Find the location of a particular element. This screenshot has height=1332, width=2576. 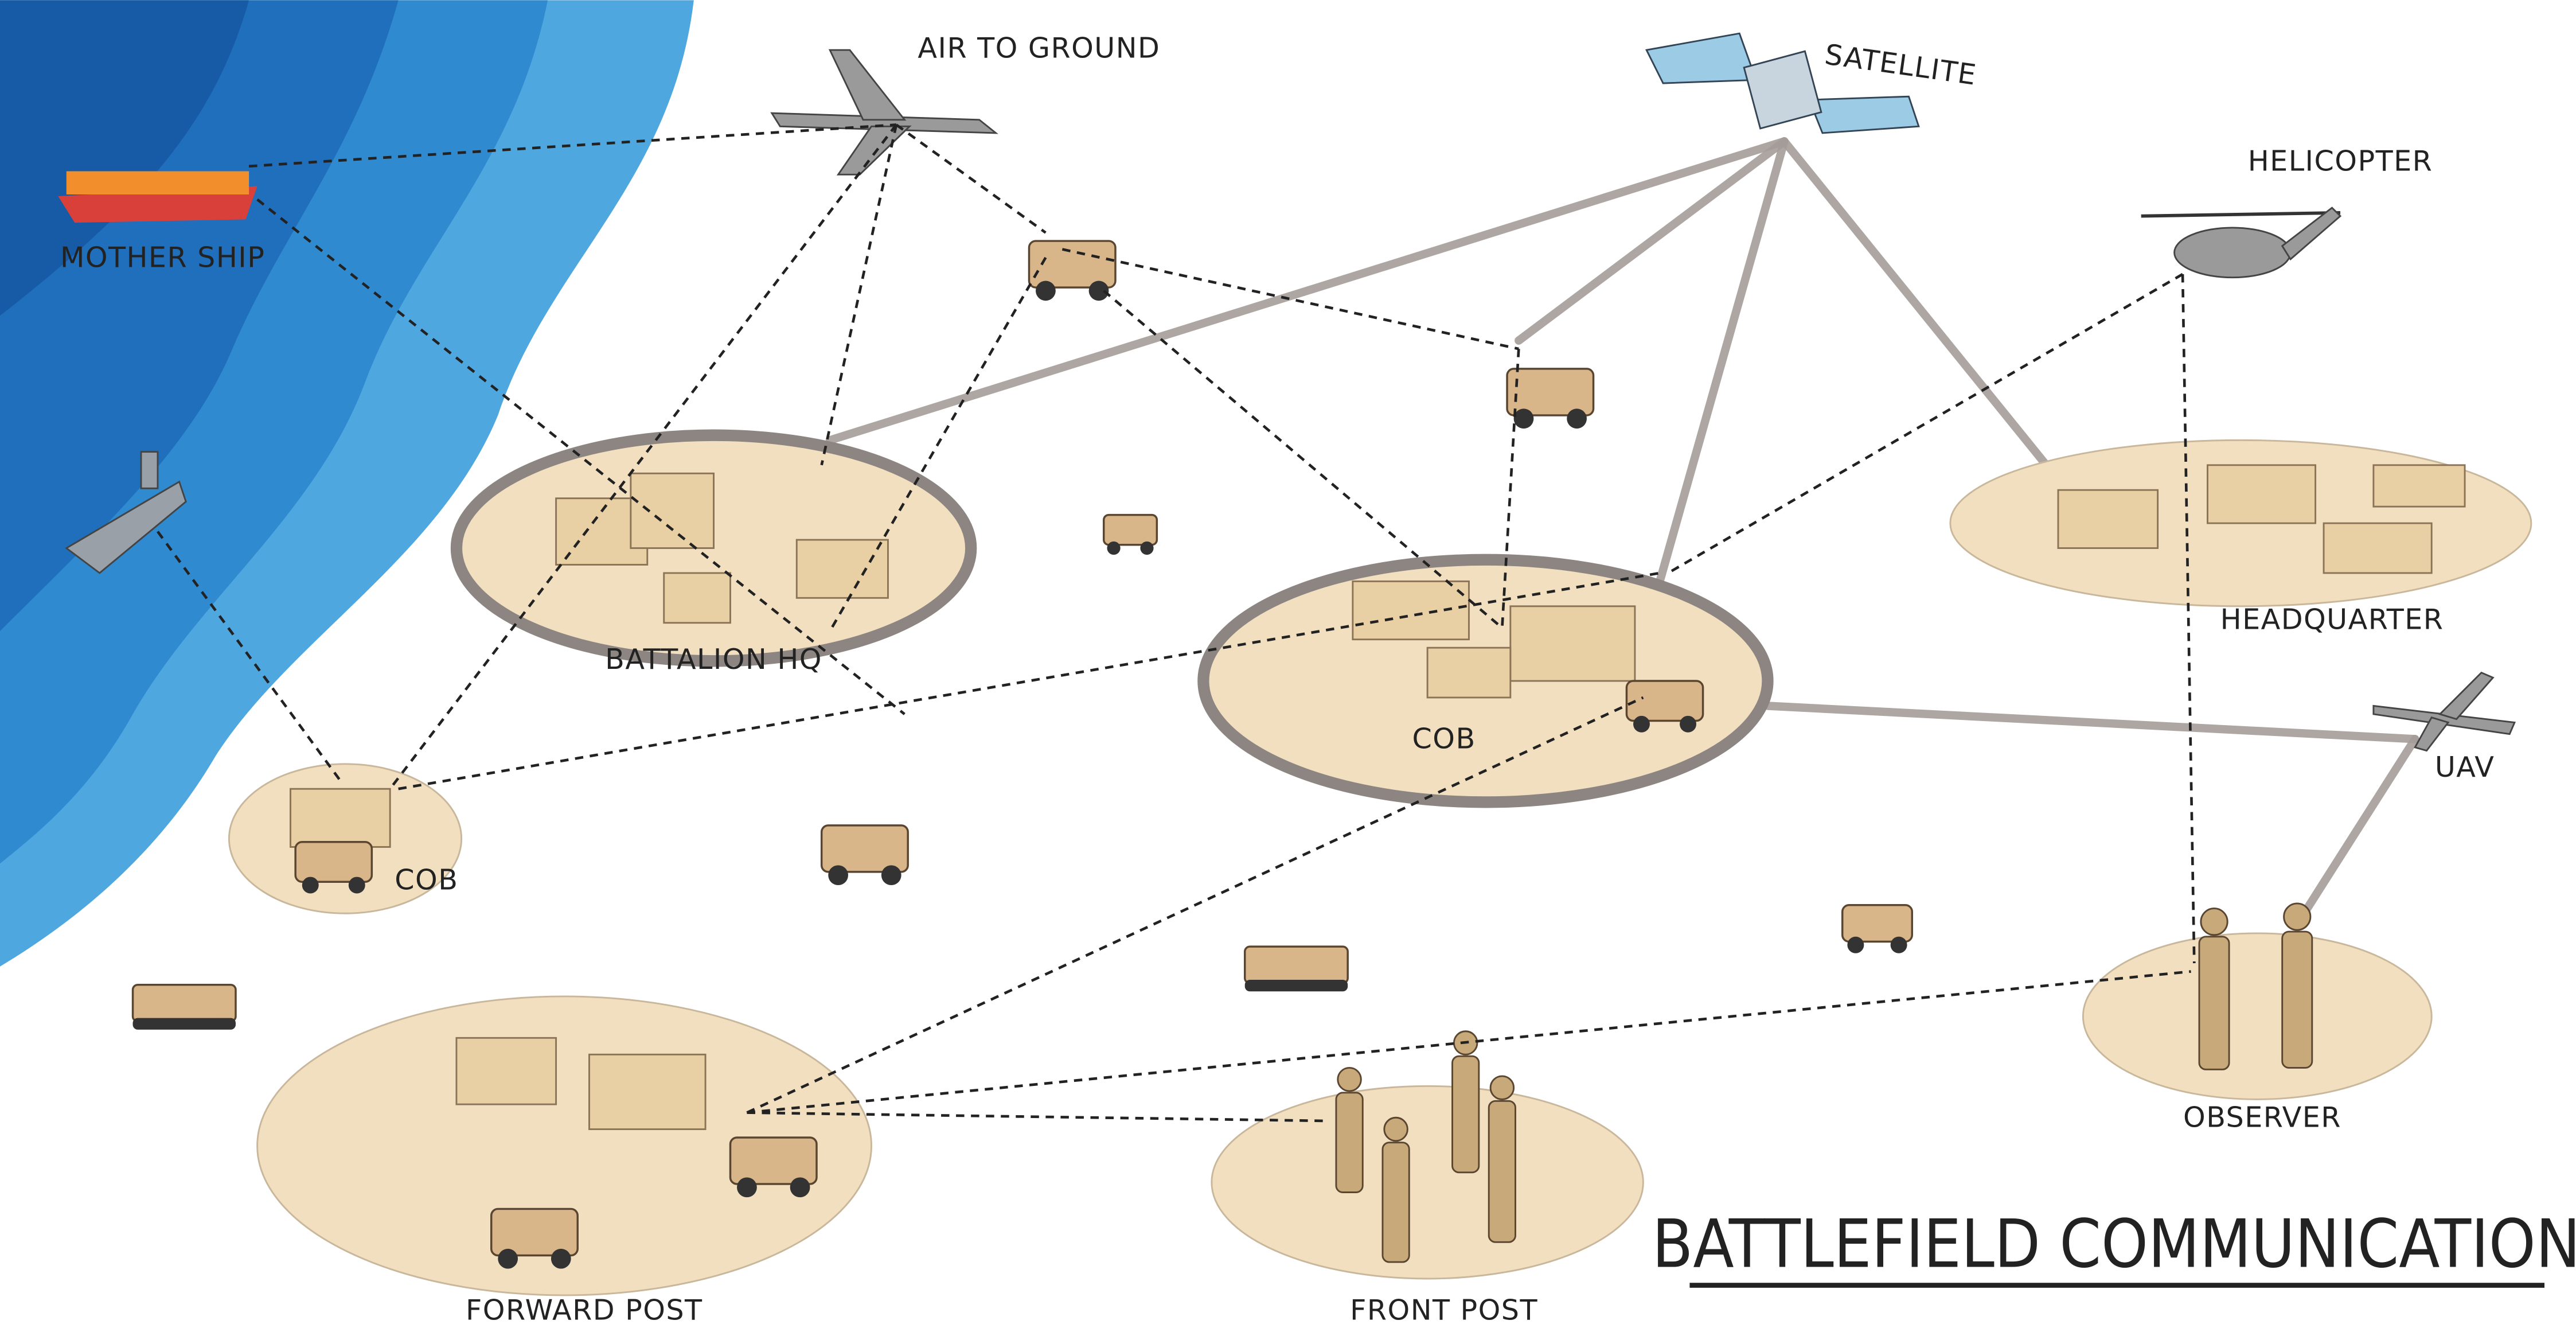

node-label: HEADQUARTER is located at coordinates (2332, 619).